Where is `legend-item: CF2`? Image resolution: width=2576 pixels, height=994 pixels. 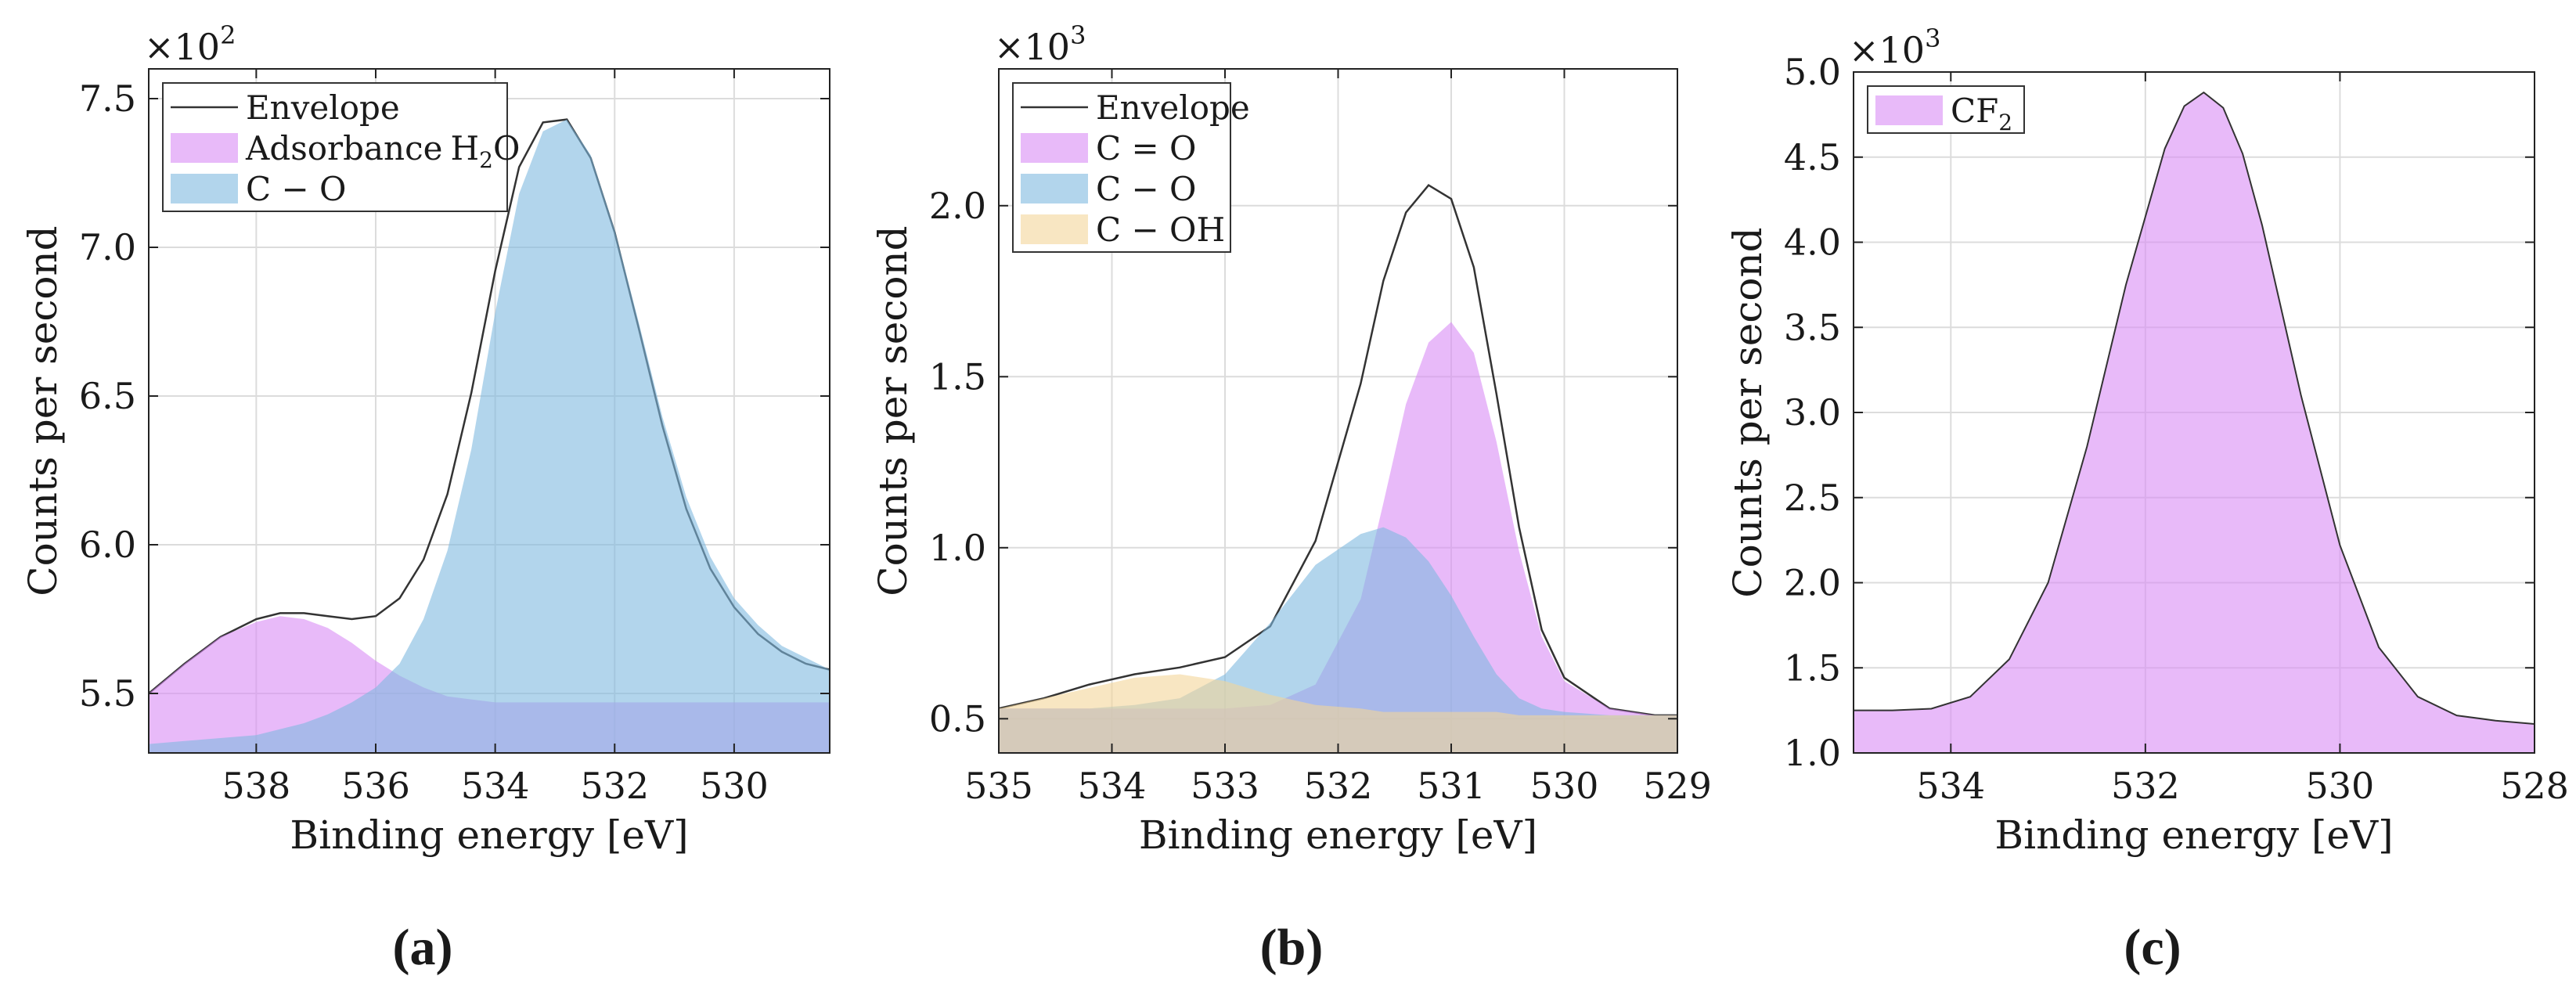
legend-item: CF2 is located at coordinates (1943, 113).